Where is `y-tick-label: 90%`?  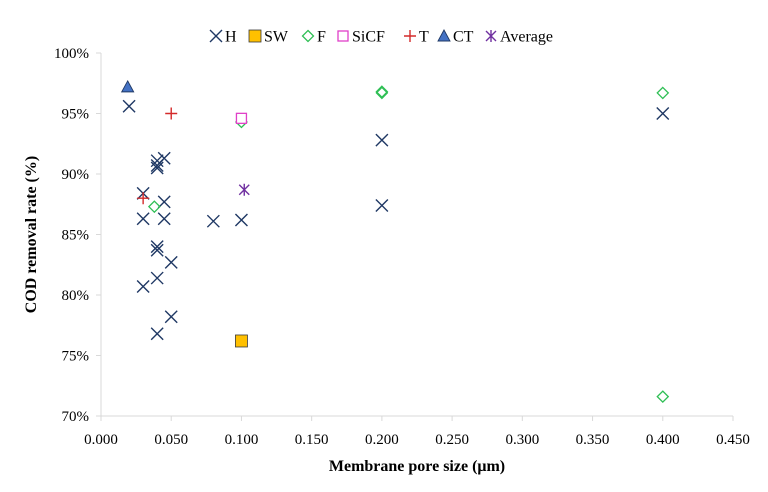
y-tick-label: 90% is located at coordinates (76, 175).